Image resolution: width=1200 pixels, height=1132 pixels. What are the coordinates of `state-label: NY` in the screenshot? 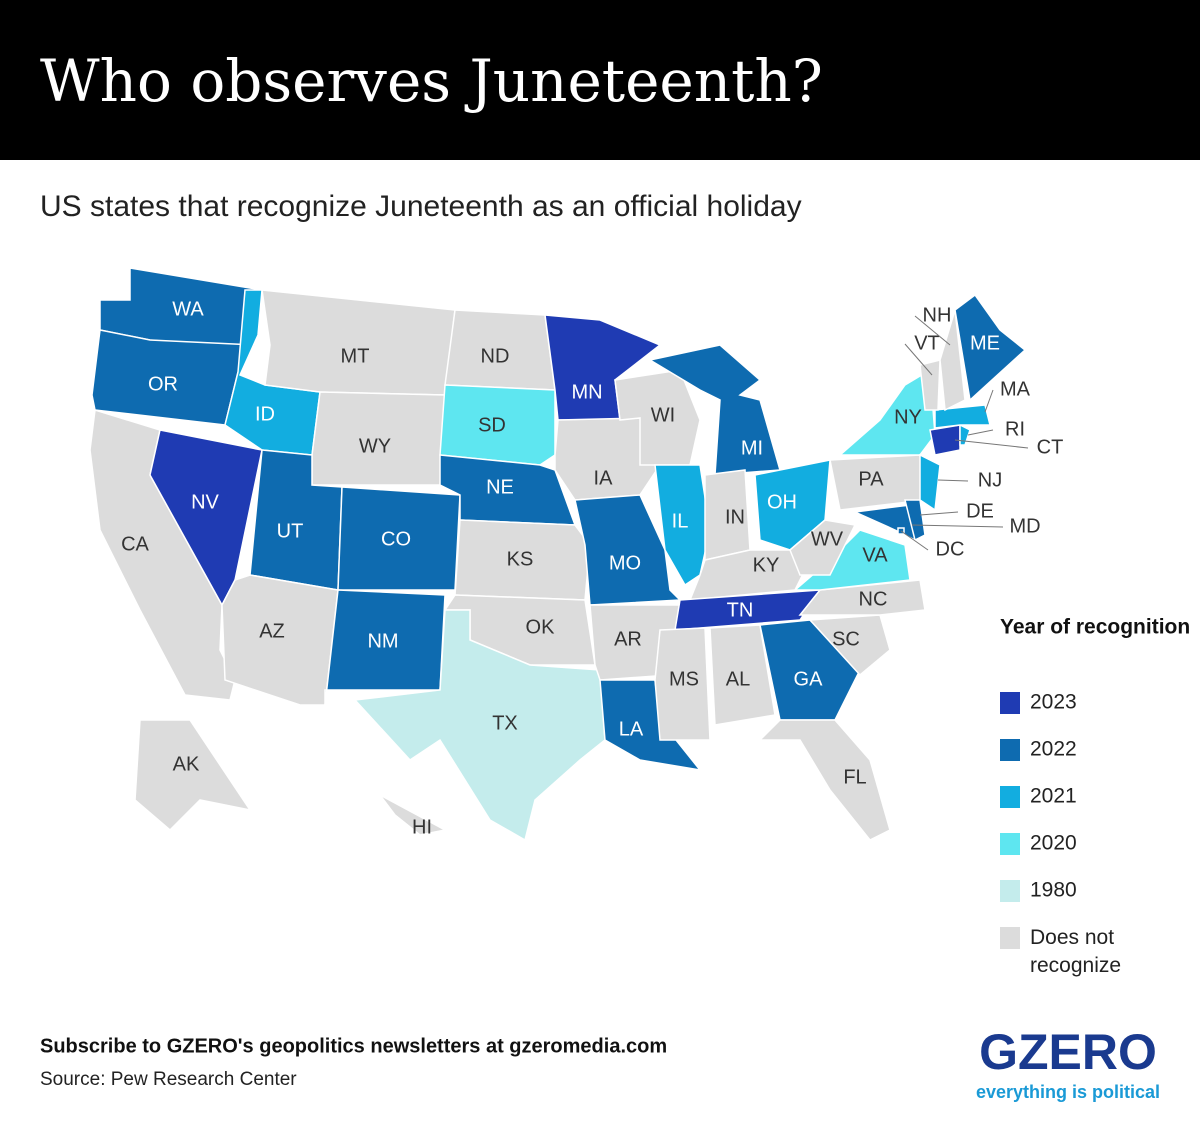 It's located at (908, 417).